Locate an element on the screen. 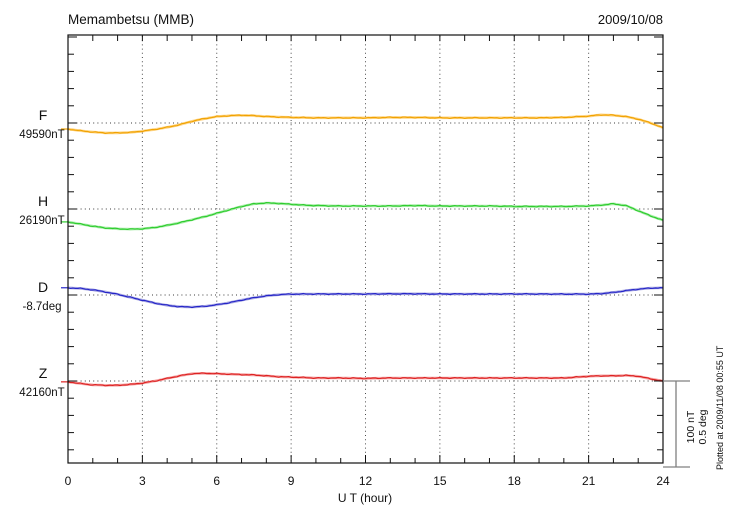 The image size is (730, 520). plot-date: 2009/10/08 is located at coordinates (630, 19).